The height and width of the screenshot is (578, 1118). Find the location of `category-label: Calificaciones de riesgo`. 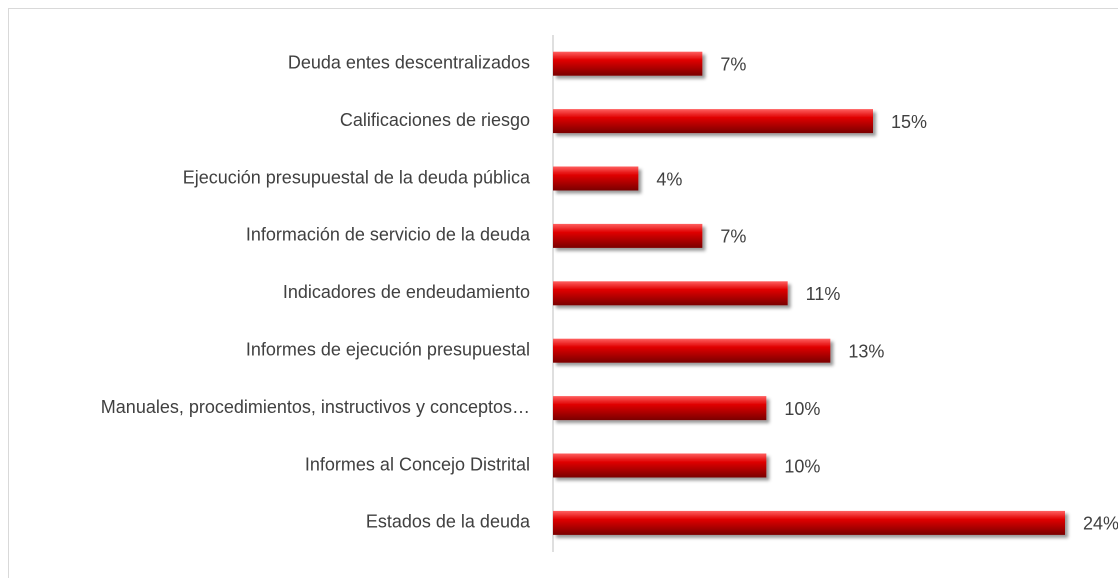

category-label: Calificaciones de riesgo is located at coordinates (435, 120).